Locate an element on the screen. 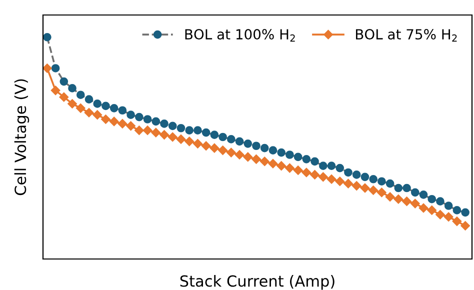  legend-label: BOL at 100% H$_{2}$ is located at coordinates (240, 35).